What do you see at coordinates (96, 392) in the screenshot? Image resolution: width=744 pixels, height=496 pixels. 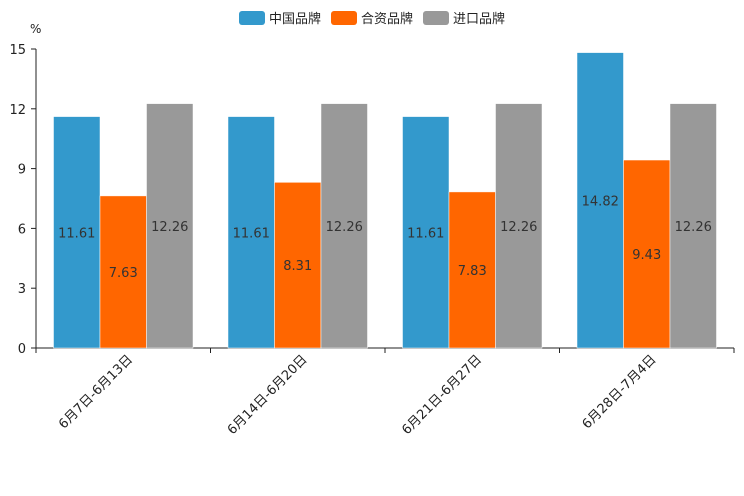 I see `x-tick-label: 6月7日-6月13日` at bounding box center [96, 392].